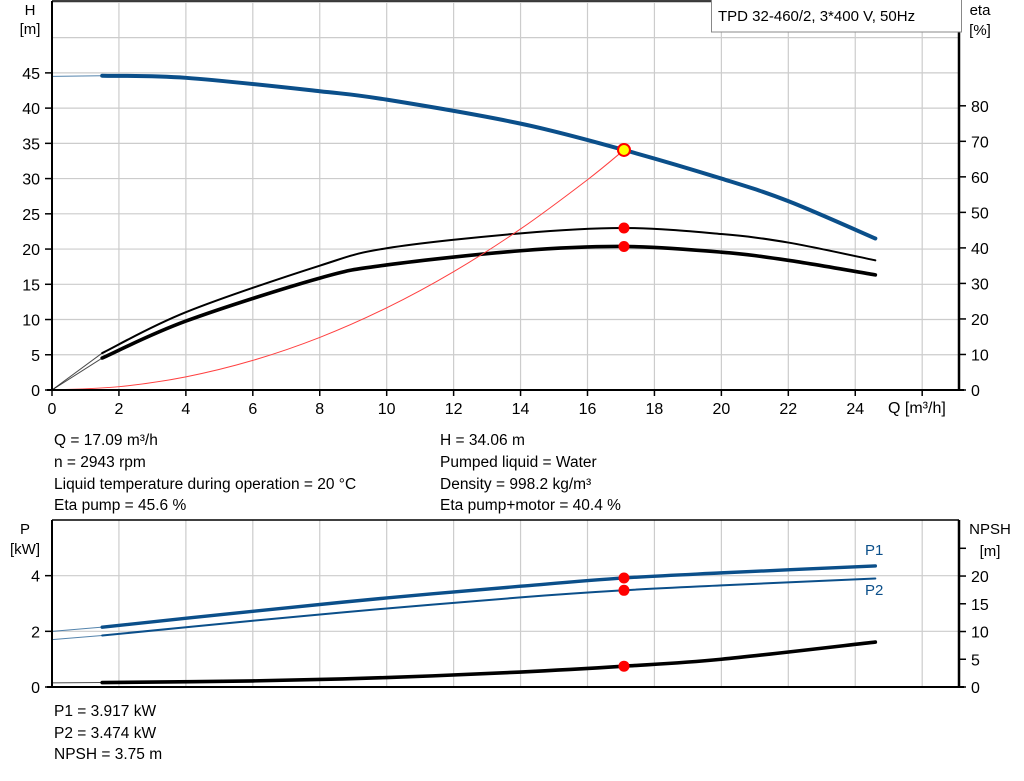 The image size is (1024, 781). Describe the element at coordinates (454, 409) in the screenshot. I see `x-tick-label: 12` at that location.